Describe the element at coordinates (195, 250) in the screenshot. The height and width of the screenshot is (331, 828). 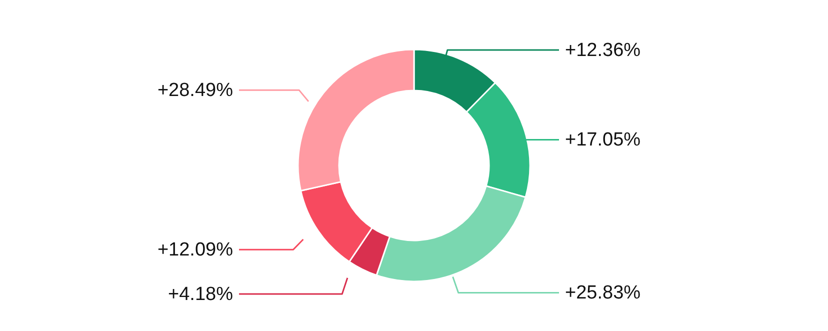
I see `data-label: +12.09%` at that location.